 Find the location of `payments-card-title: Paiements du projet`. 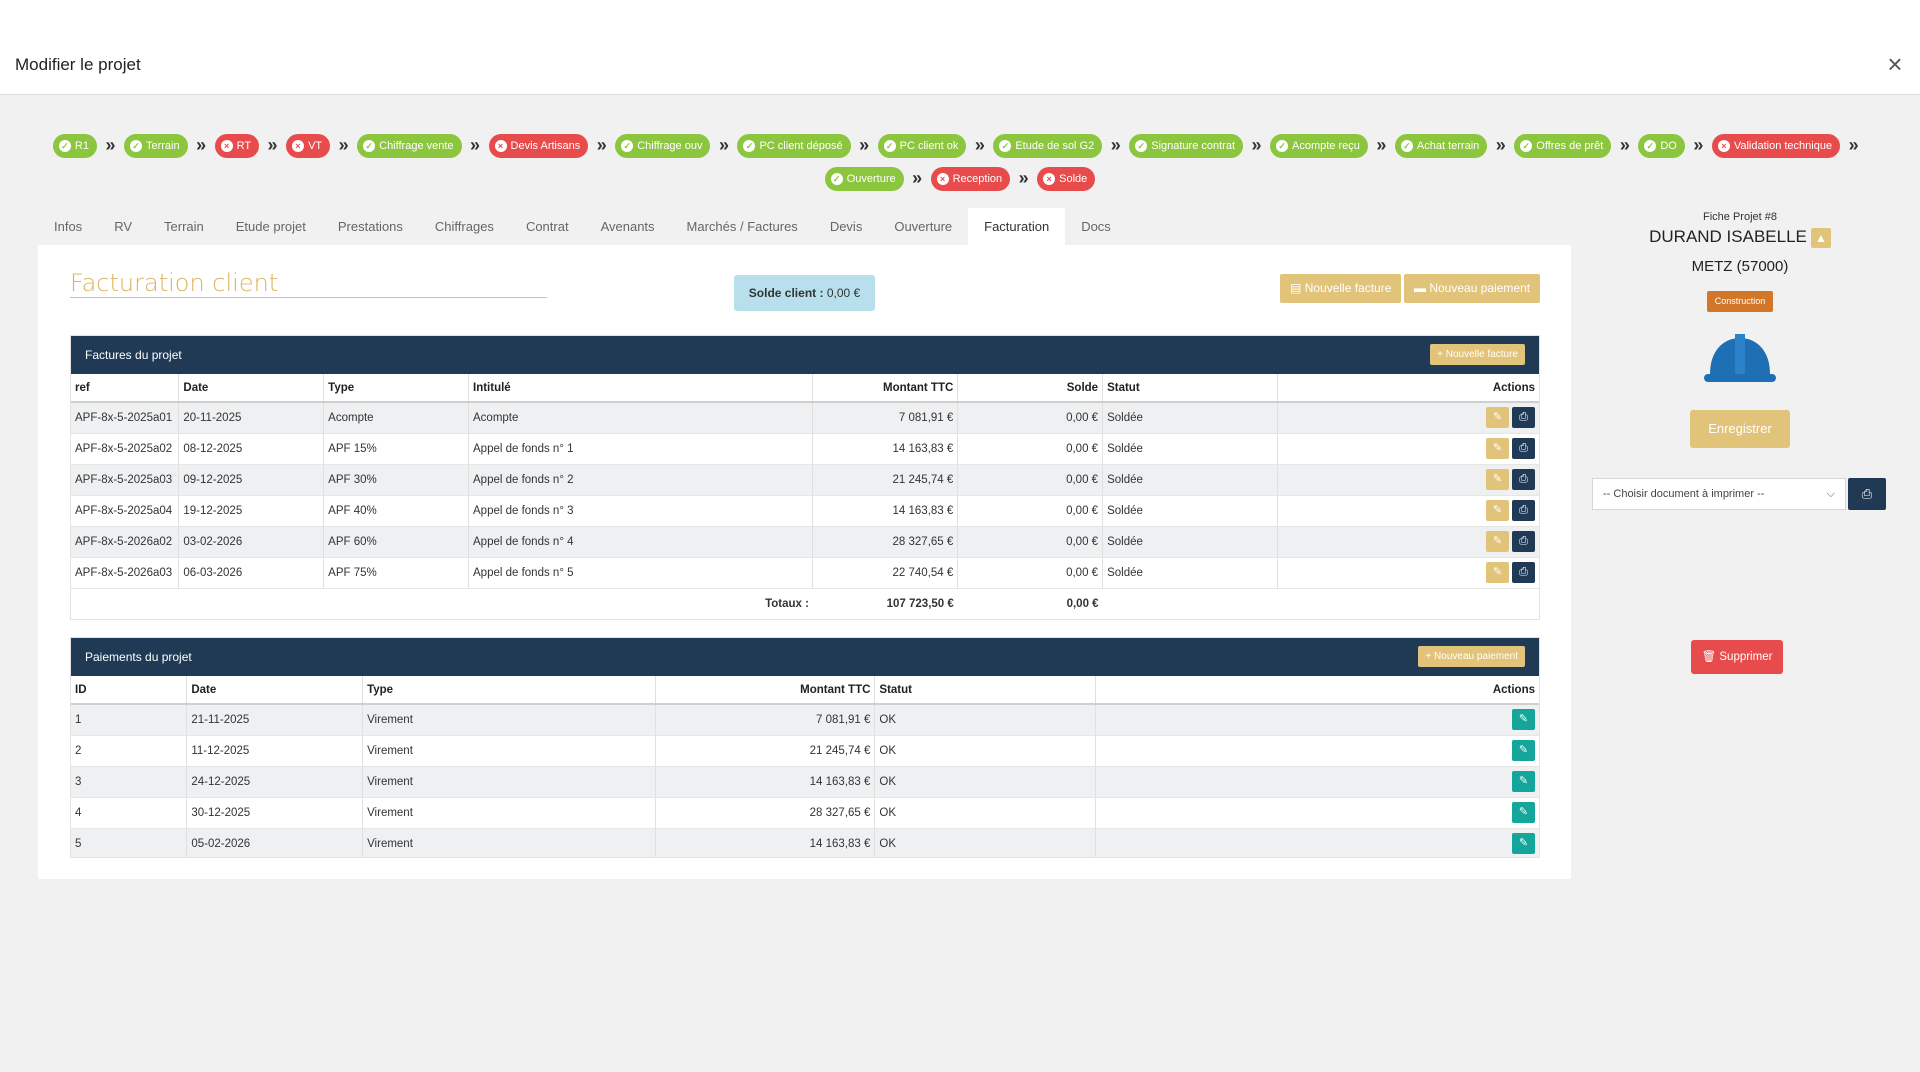

payments-card-title: Paiements du projet is located at coordinates (138, 657).